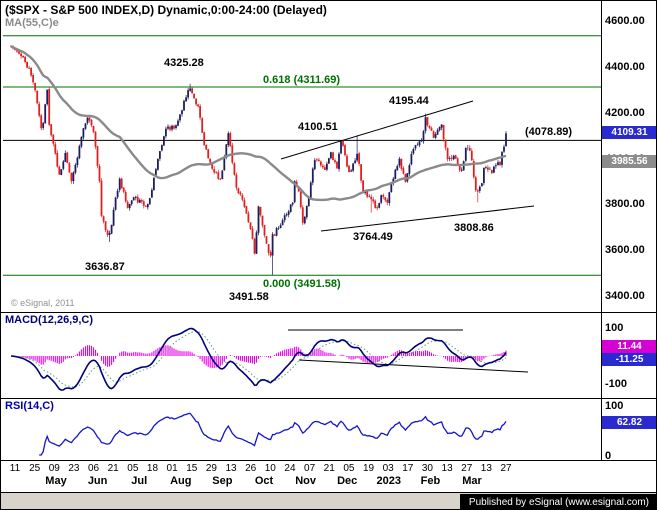  What do you see at coordinates (192, 468) in the screenshot?
I see `x-axis-day-label: 15` at bounding box center [192, 468].